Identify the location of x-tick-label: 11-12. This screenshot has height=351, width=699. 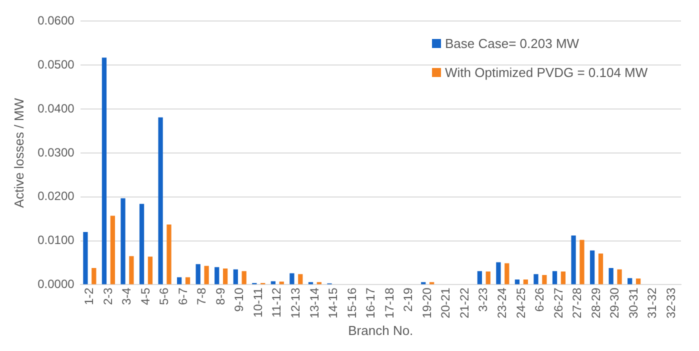
(277, 302).